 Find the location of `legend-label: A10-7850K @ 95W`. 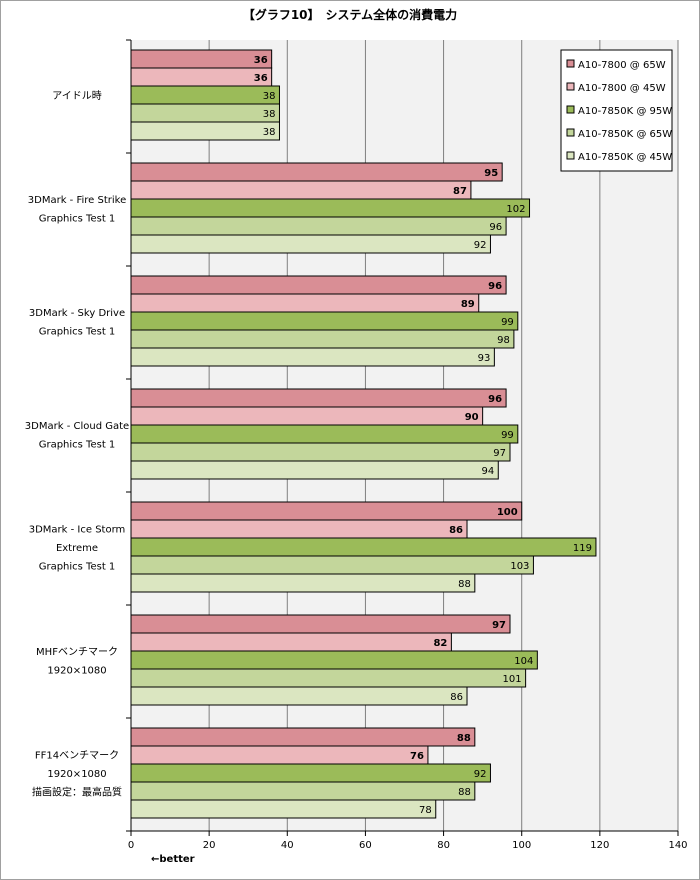

legend-label: A10-7850K @ 95W is located at coordinates (625, 111).